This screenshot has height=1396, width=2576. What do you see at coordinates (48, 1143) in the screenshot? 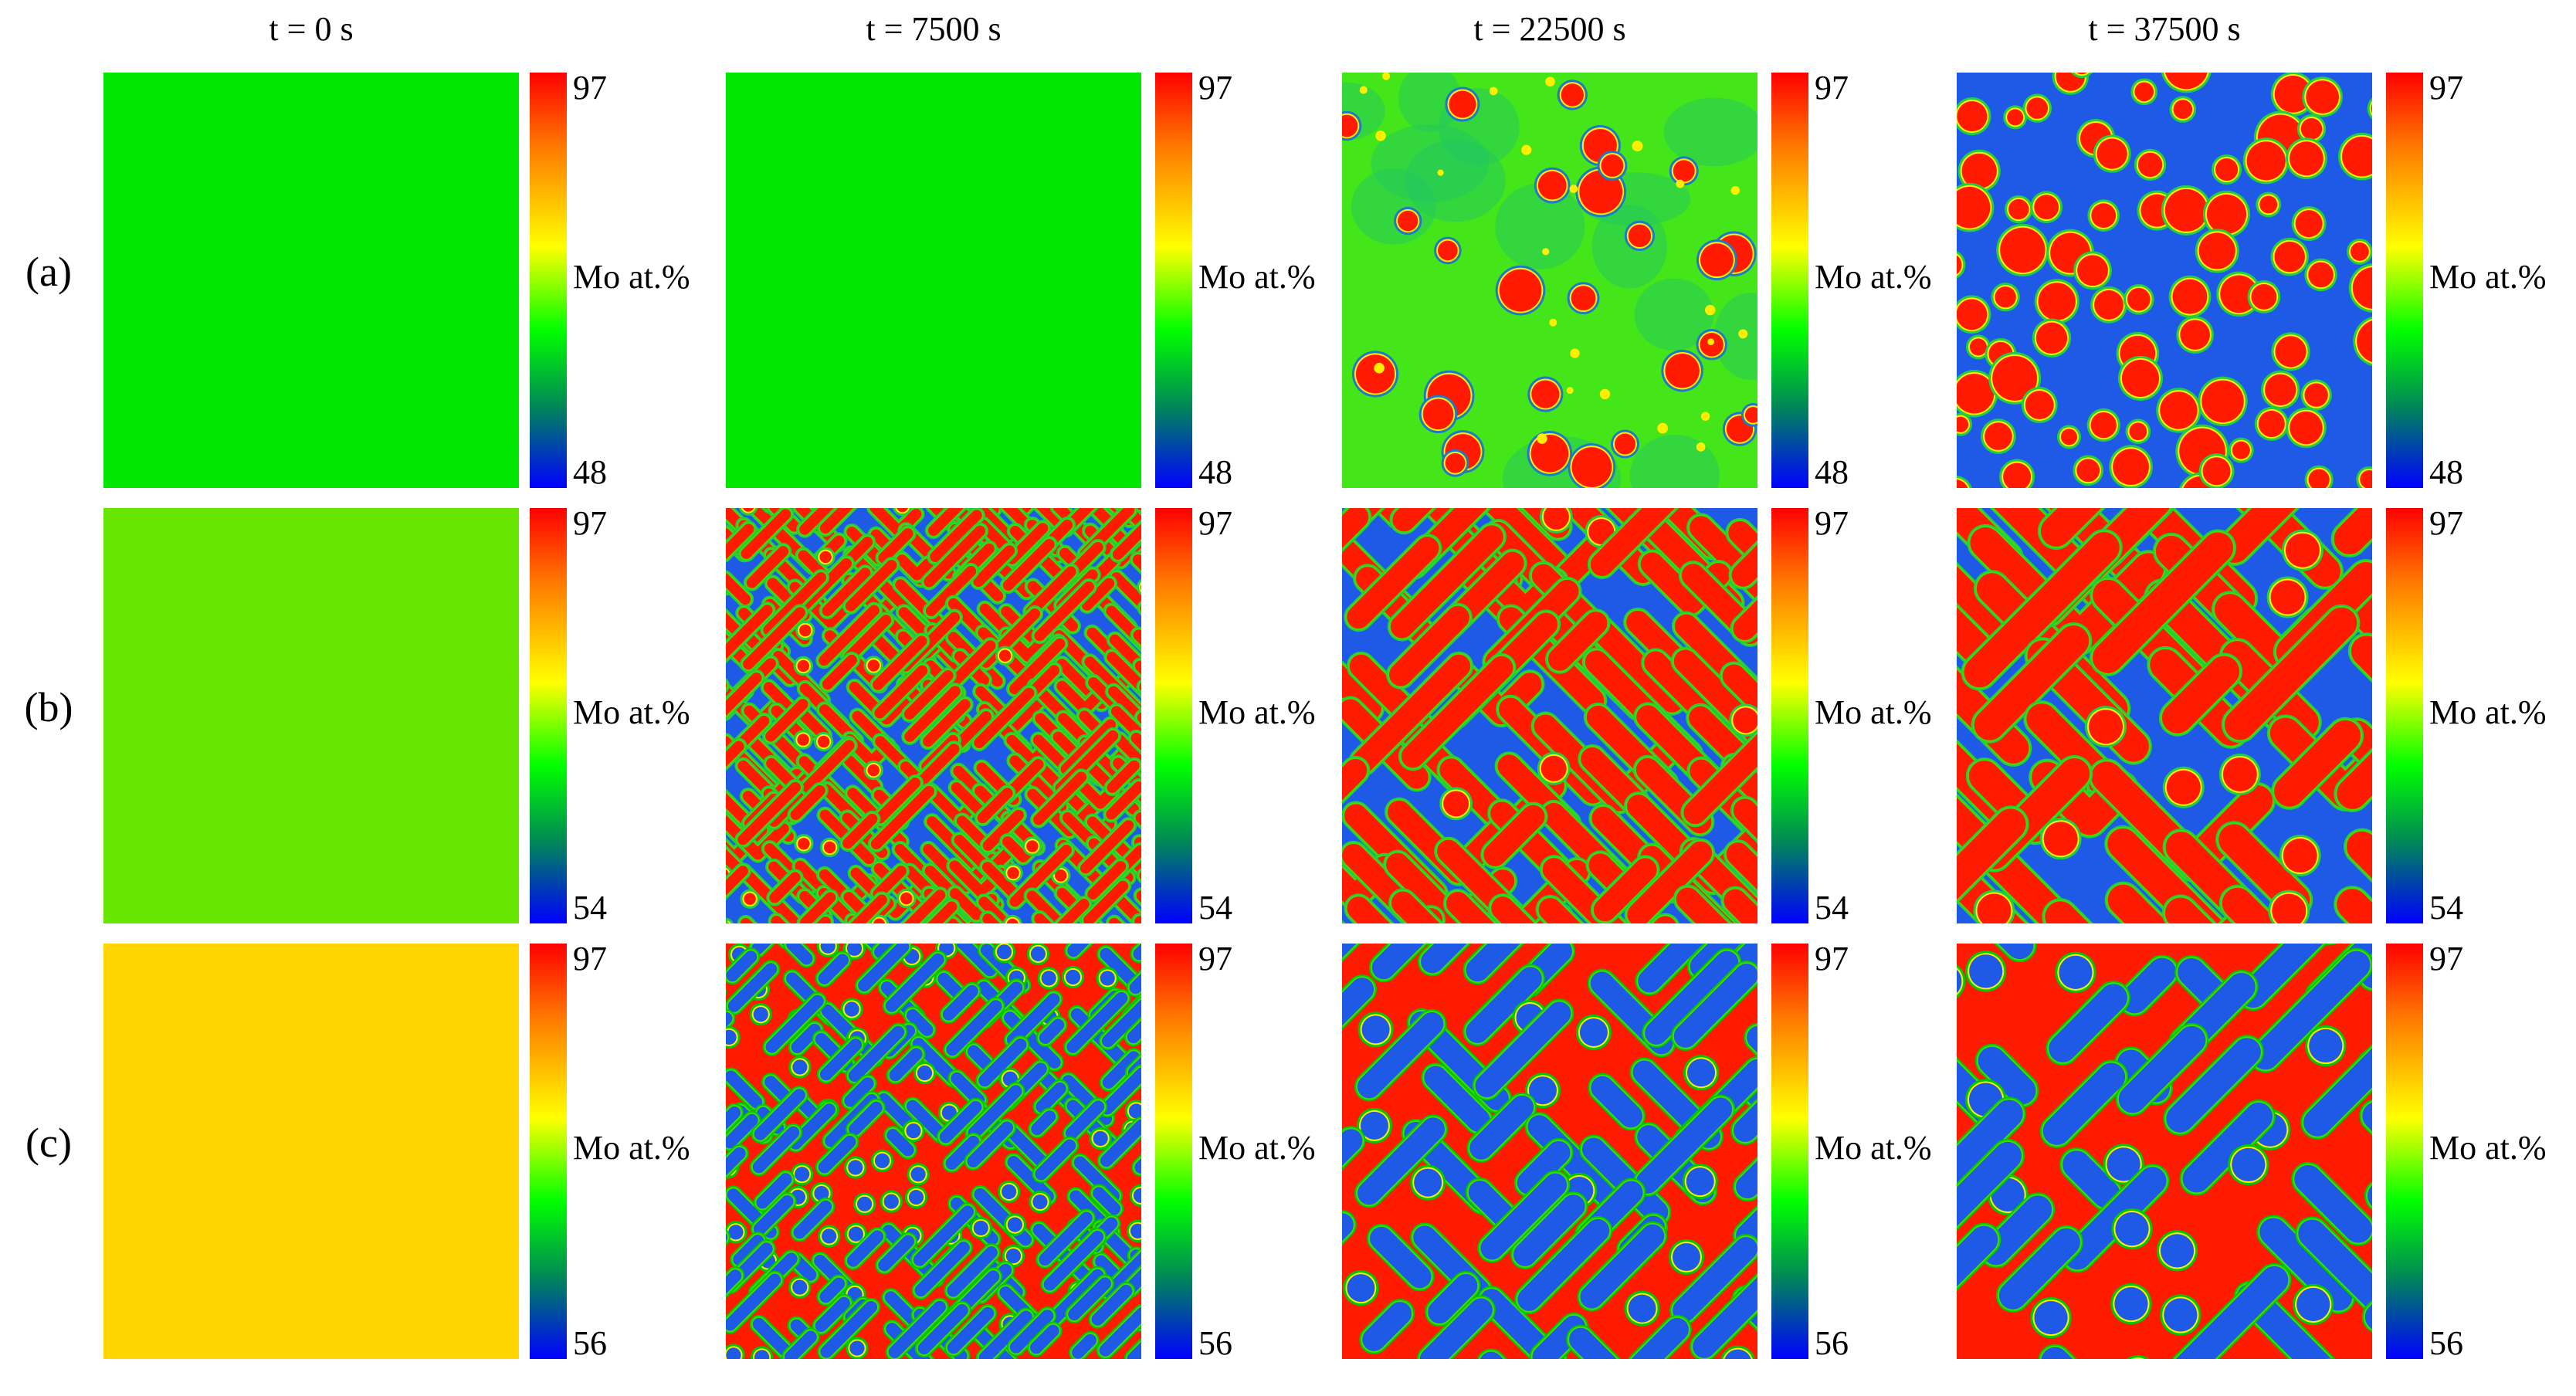
I see `row-label: (c)` at bounding box center [48, 1143].